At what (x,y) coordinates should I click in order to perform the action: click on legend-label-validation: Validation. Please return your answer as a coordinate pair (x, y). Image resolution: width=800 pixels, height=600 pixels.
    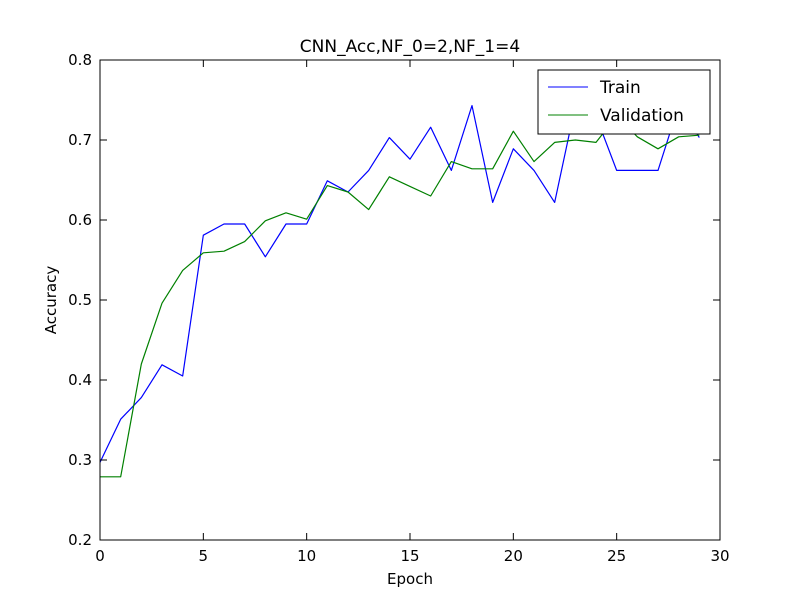
    Looking at the image, I should click on (642, 116).